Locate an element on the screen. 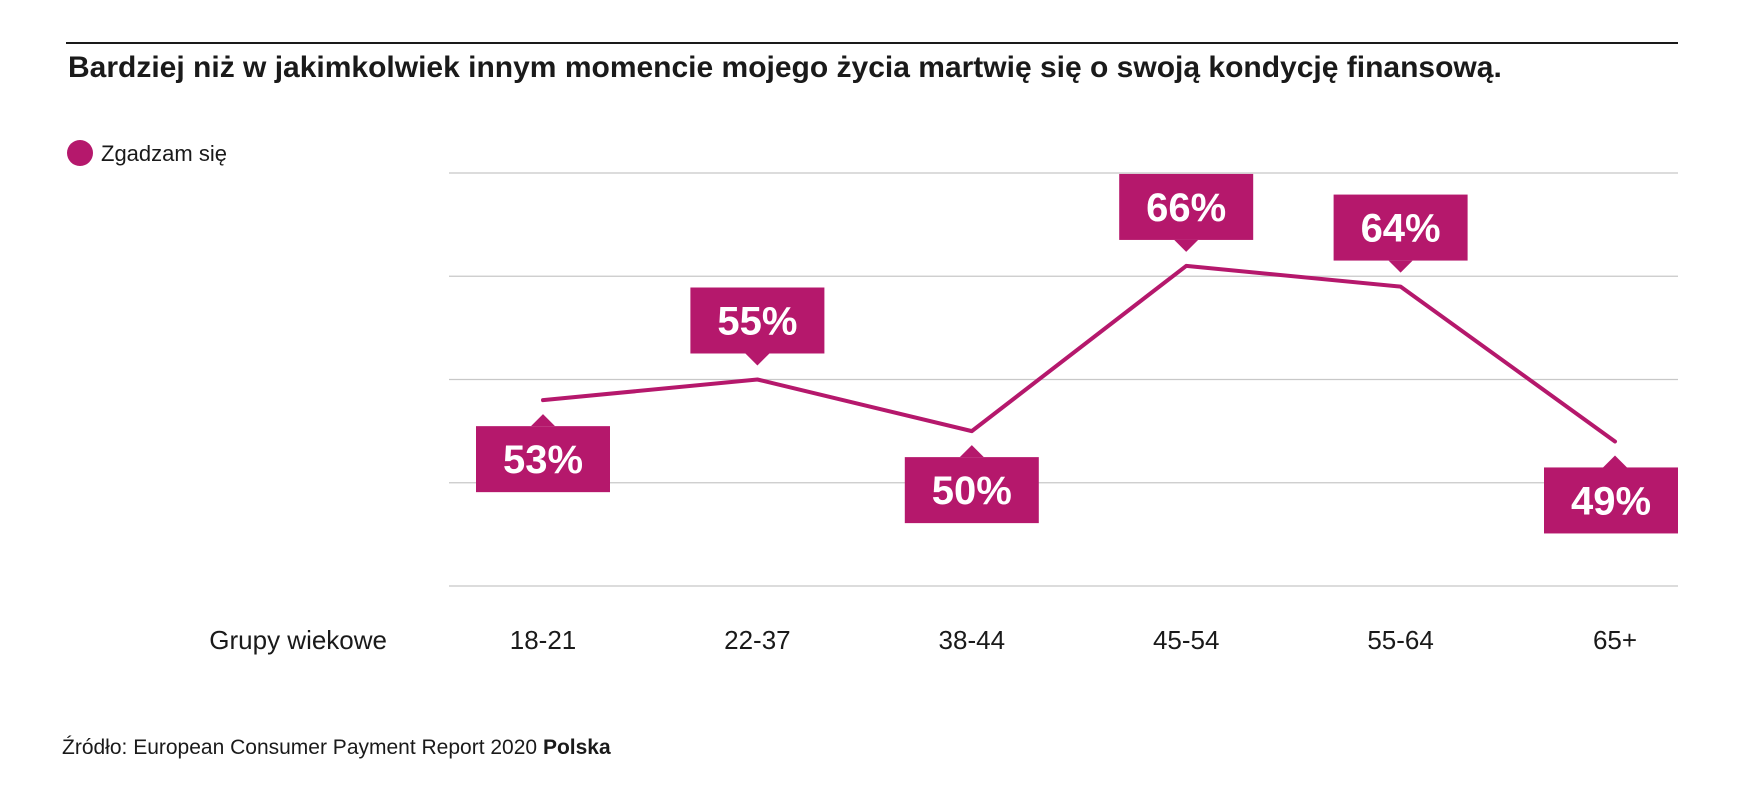 The height and width of the screenshot is (790, 1742). data-label-callout: 55% is located at coordinates (757, 326).